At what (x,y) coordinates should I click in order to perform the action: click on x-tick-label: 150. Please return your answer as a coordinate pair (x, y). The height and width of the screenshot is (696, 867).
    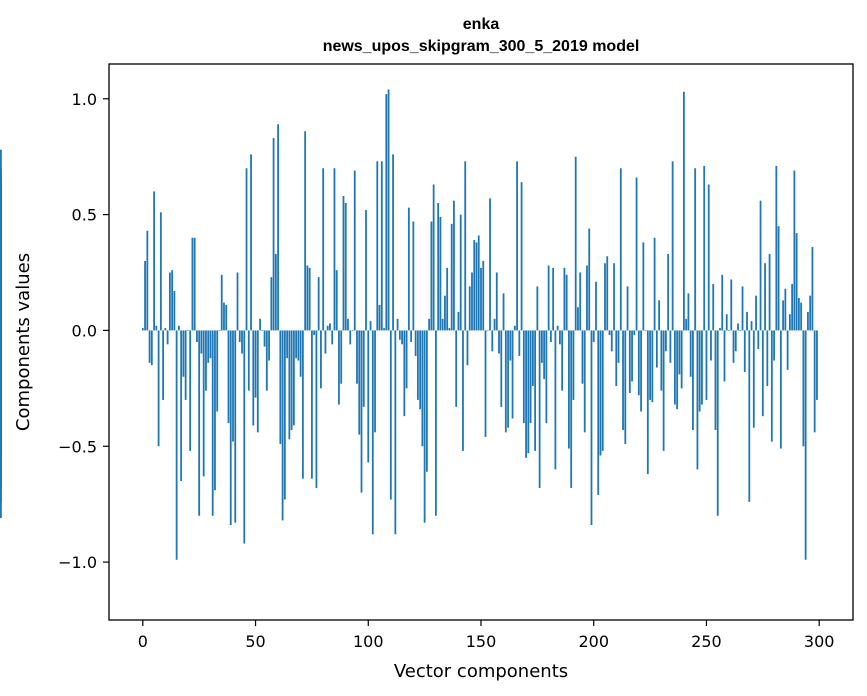
    Looking at the image, I should click on (481, 641).